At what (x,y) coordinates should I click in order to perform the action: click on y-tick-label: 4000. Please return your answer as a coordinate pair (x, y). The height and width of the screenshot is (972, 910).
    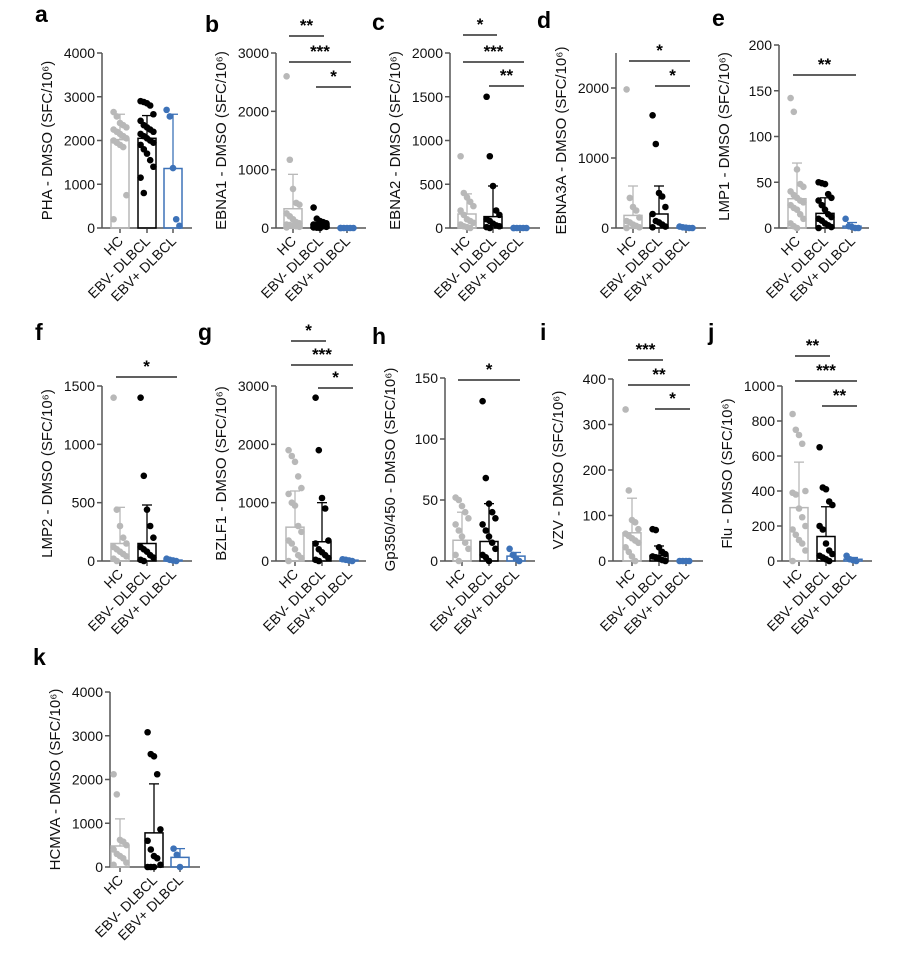
    Looking at the image, I should click on (87, 692).